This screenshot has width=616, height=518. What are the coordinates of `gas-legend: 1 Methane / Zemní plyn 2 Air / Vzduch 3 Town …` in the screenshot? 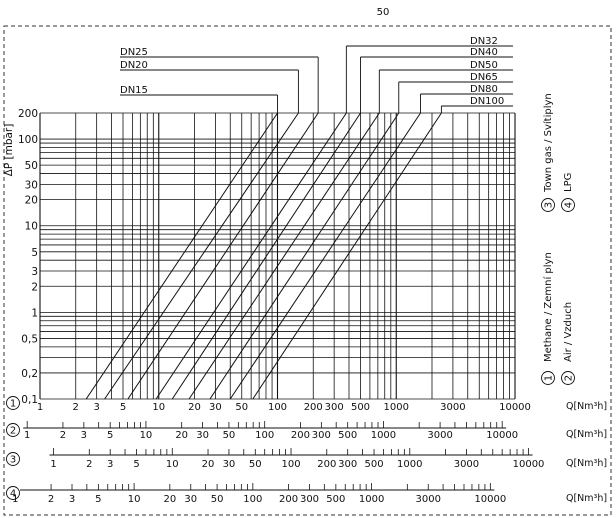 It's located at (558, 239).